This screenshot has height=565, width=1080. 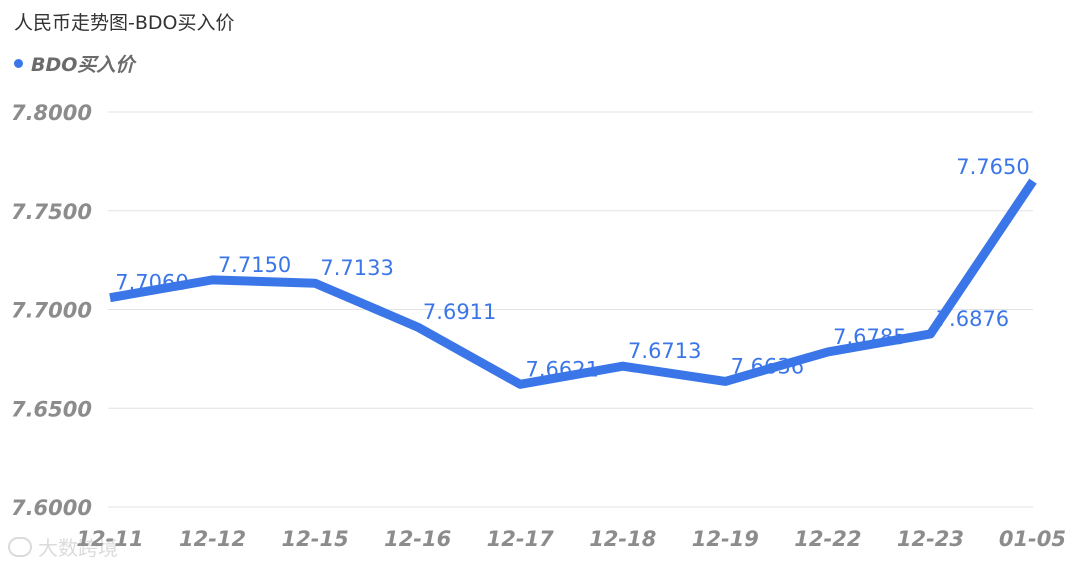 What do you see at coordinates (124, 23) in the screenshot?
I see `chart-title: 人民币走势图-BDO买入价` at bounding box center [124, 23].